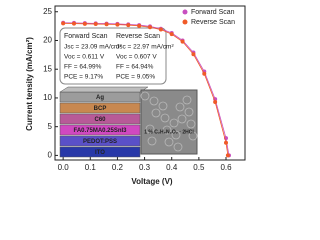 The height and width of the screenshot is (240, 320). What do you see at coordinates (100, 98) in the screenshot?
I see `device-layer-label: Ag` at bounding box center [100, 98].